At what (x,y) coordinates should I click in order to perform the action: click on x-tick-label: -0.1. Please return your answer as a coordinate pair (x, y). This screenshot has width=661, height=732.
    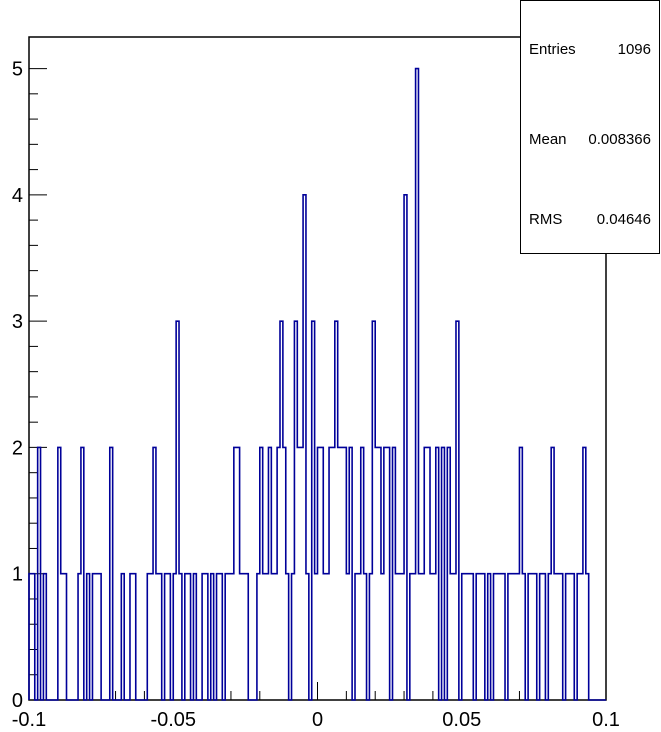
    Looking at the image, I should click on (29, 720).